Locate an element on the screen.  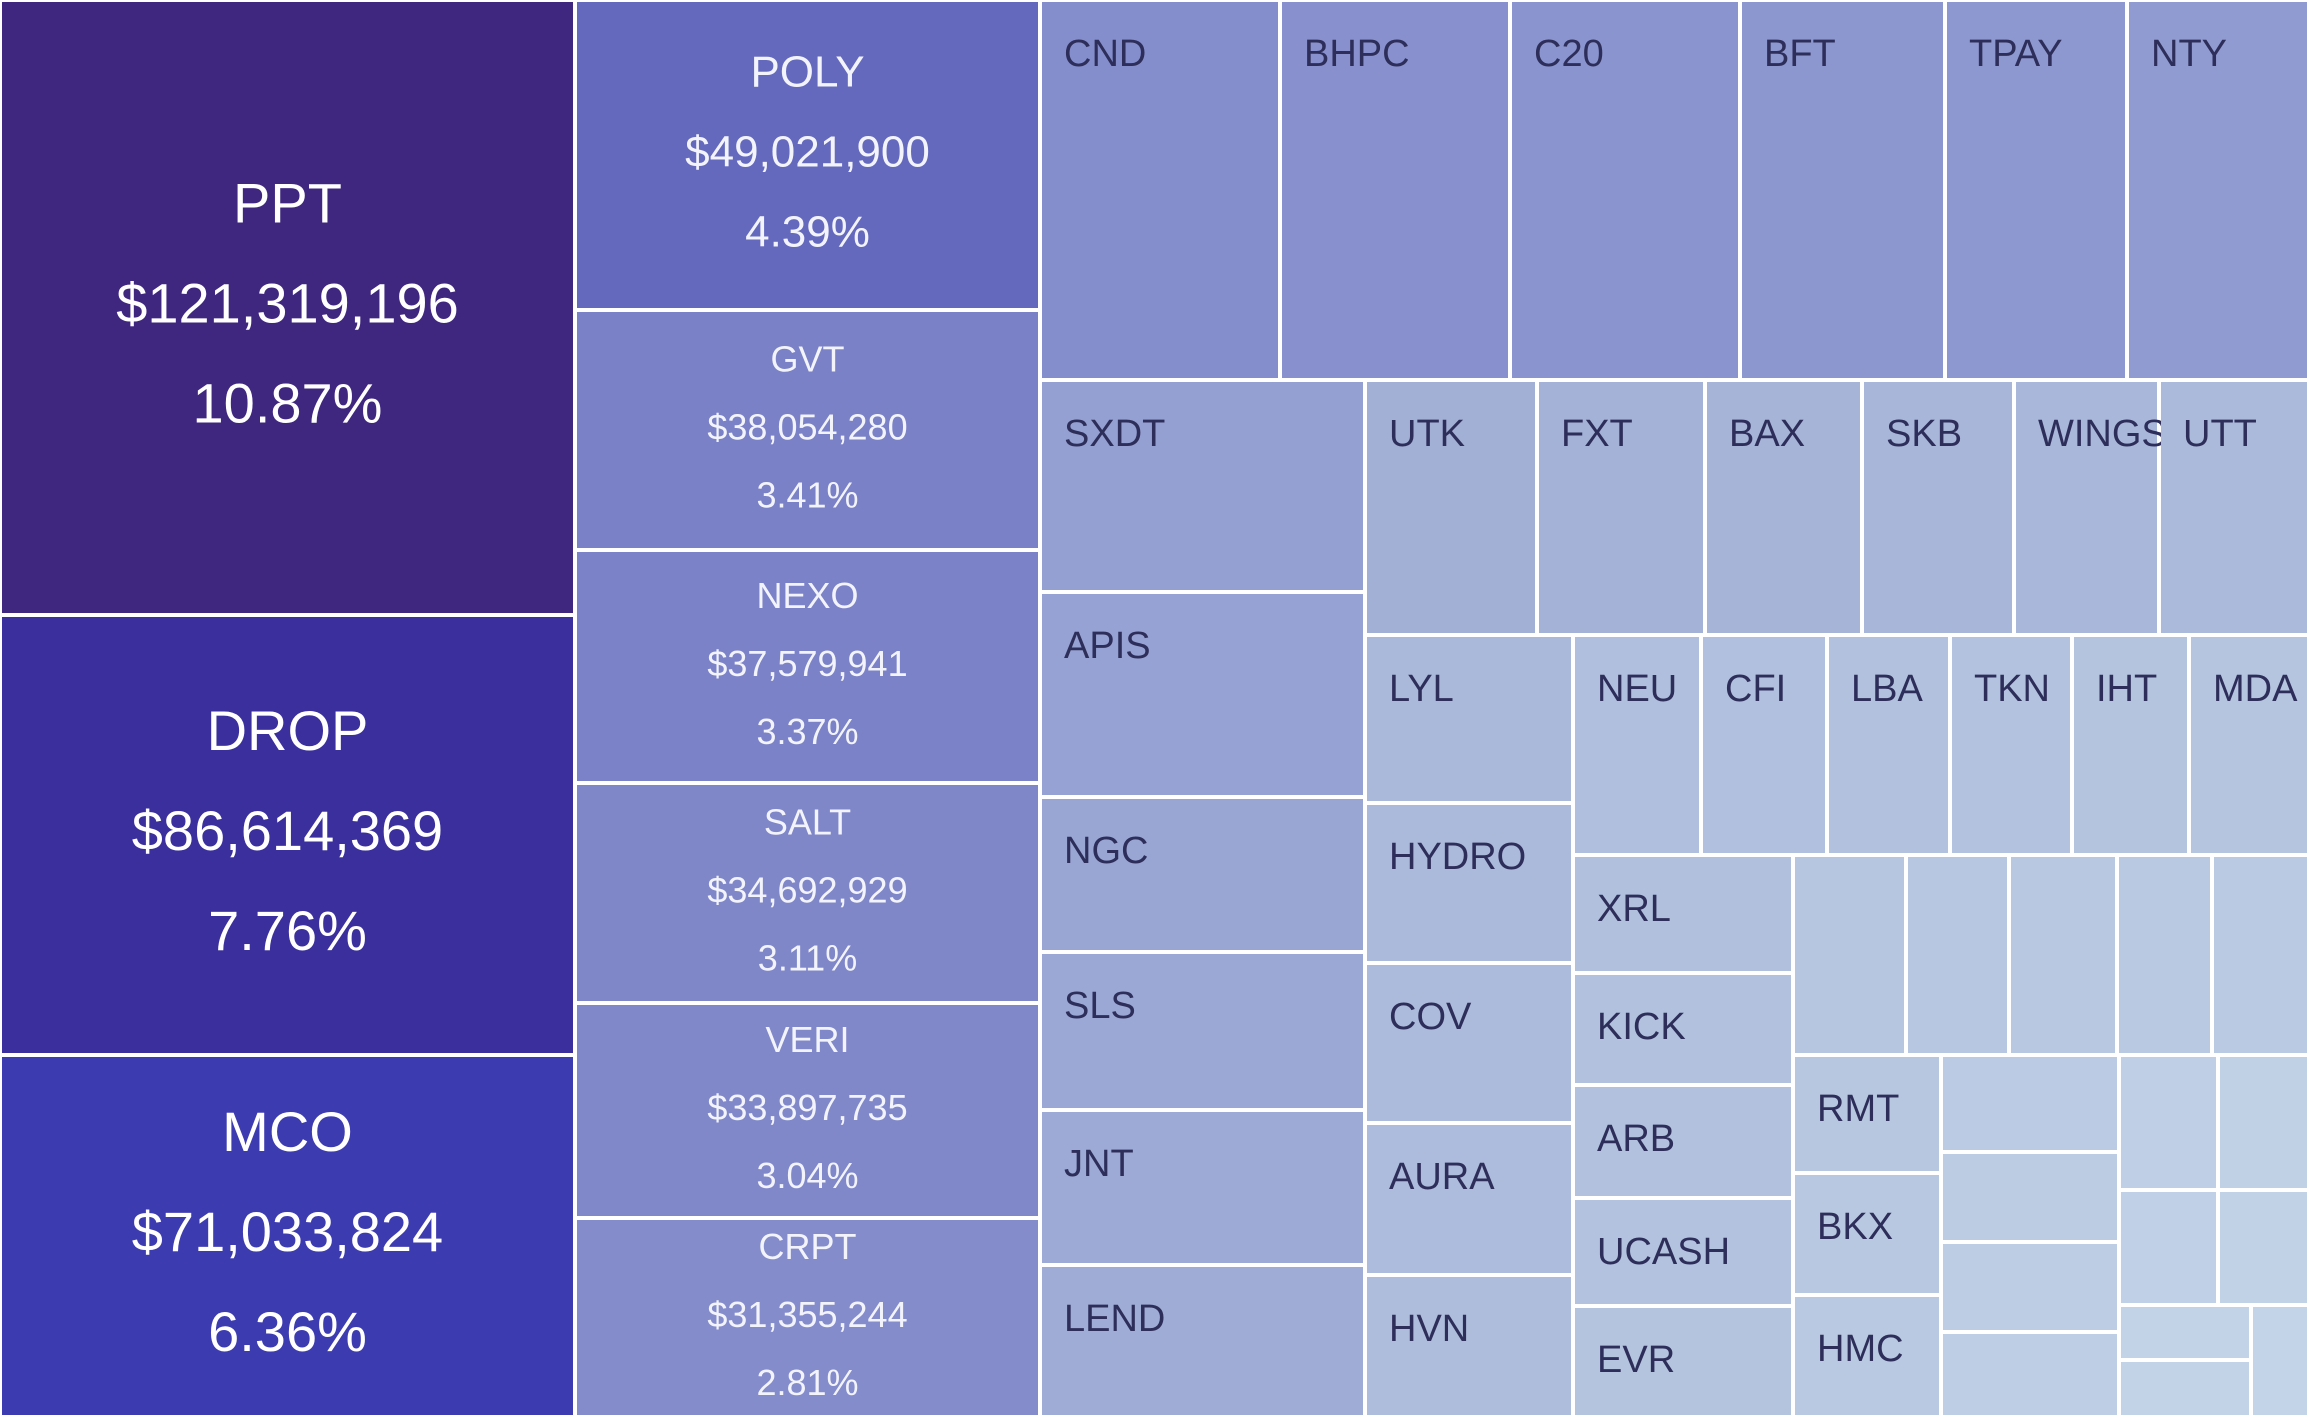
treemap-tile-tkn is located at coordinates (2011, 745).